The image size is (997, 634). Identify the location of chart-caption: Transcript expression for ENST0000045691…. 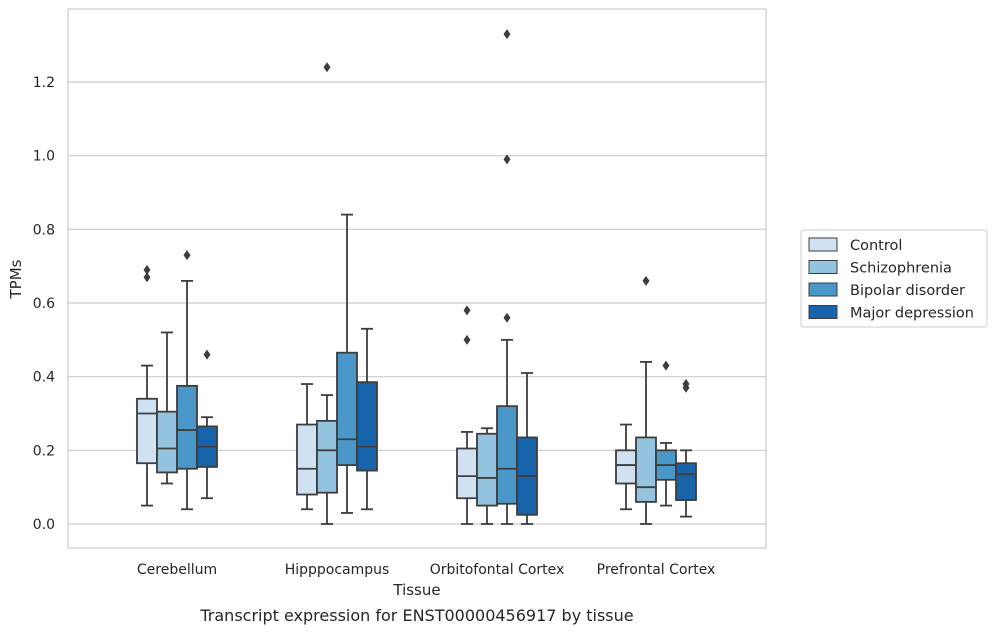
(417, 615).